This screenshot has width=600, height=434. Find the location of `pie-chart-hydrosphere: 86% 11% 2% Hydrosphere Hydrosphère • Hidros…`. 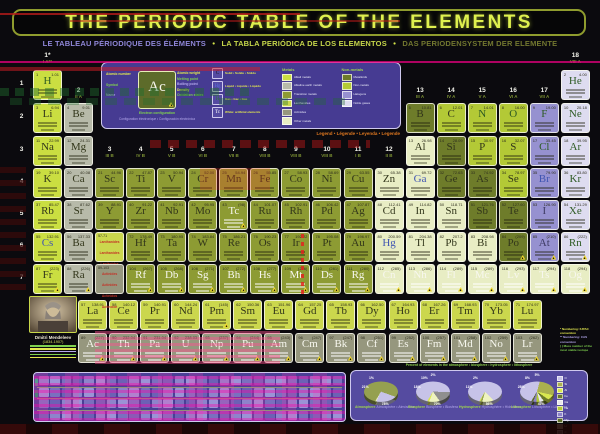

pie-chart-hydrosphere: 86% 11% 2% Hydrosphere Hydrosphère • Hidros… is located at coordinates (490, 394).